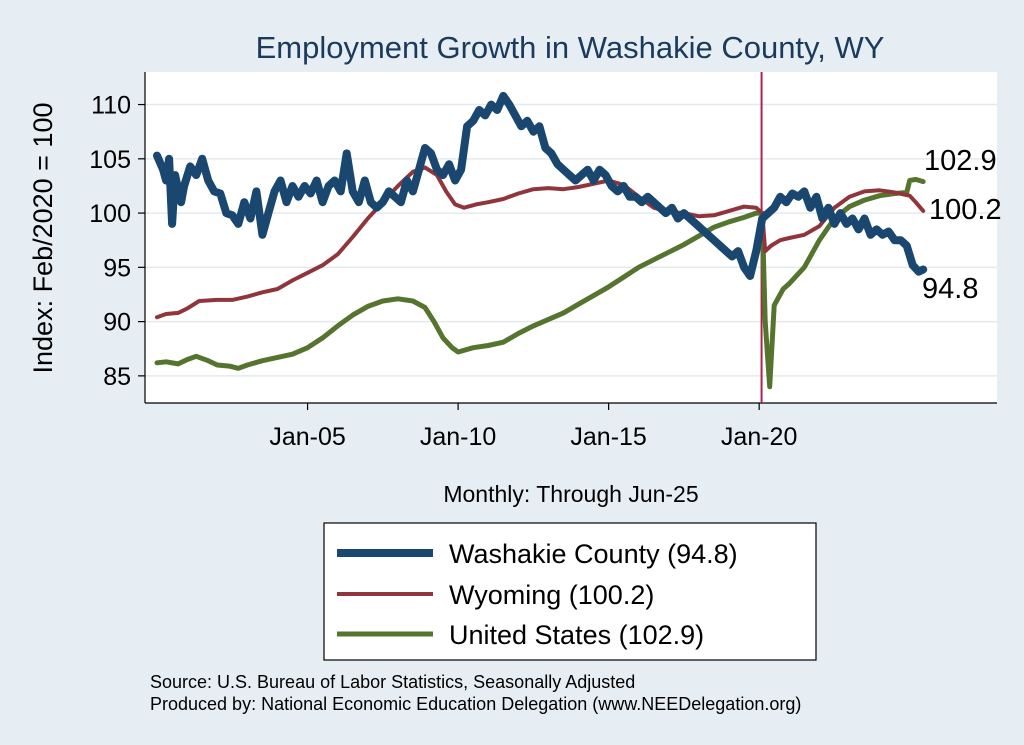  I want to click on end-value-label: 102.9, so click(960, 161).